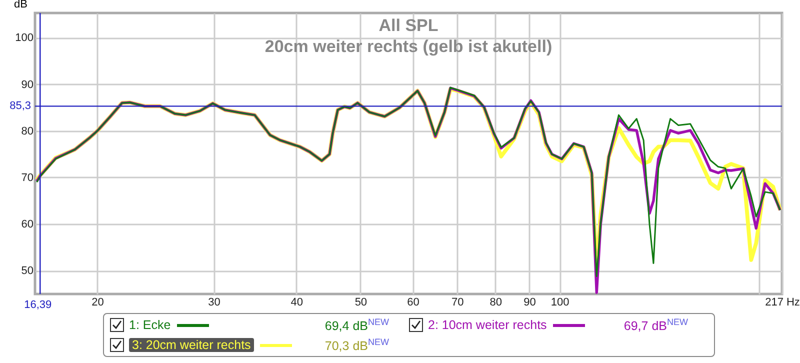 This screenshot has height=363, width=800. Describe the element at coordinates (560, 302) in the screenshot. I see `x-tick-label: 100` at that location.